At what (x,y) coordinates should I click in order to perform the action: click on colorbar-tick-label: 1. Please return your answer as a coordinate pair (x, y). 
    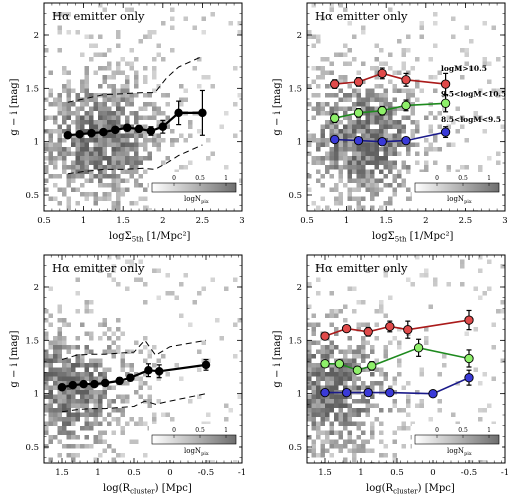
    Looking at the image, I should click on (226, 178).